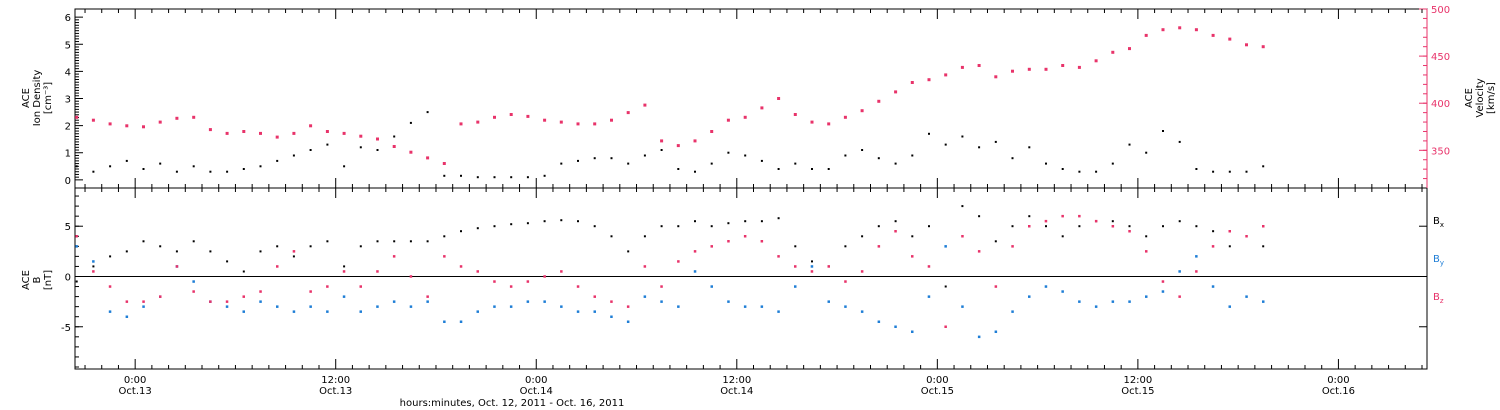 The height and width of the screenshot is (410, 1500). What do you see at coordinates (48, 98) in the screenshot?
I see `density-axis-title-line3: [cm⁻³]` at bounding box center [48, 98].